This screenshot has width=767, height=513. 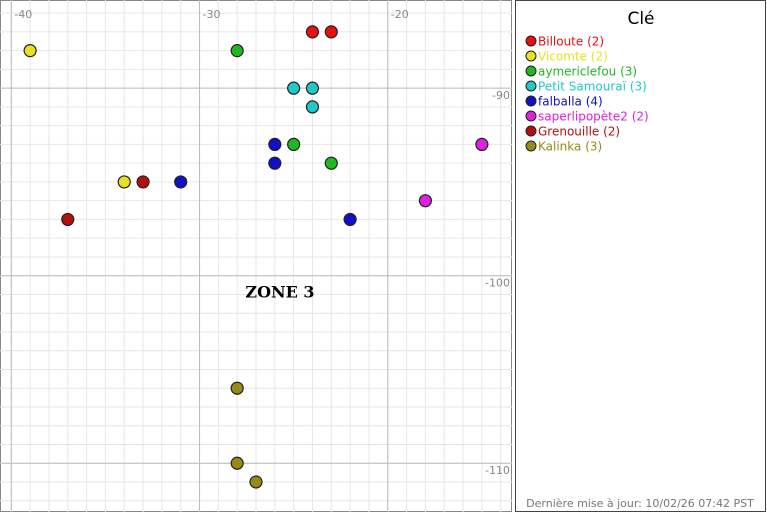 What do you see at coordinates (497, 470) in the screenshot?
I see `y-tick-label: -110` at bounding box center [497, 470].